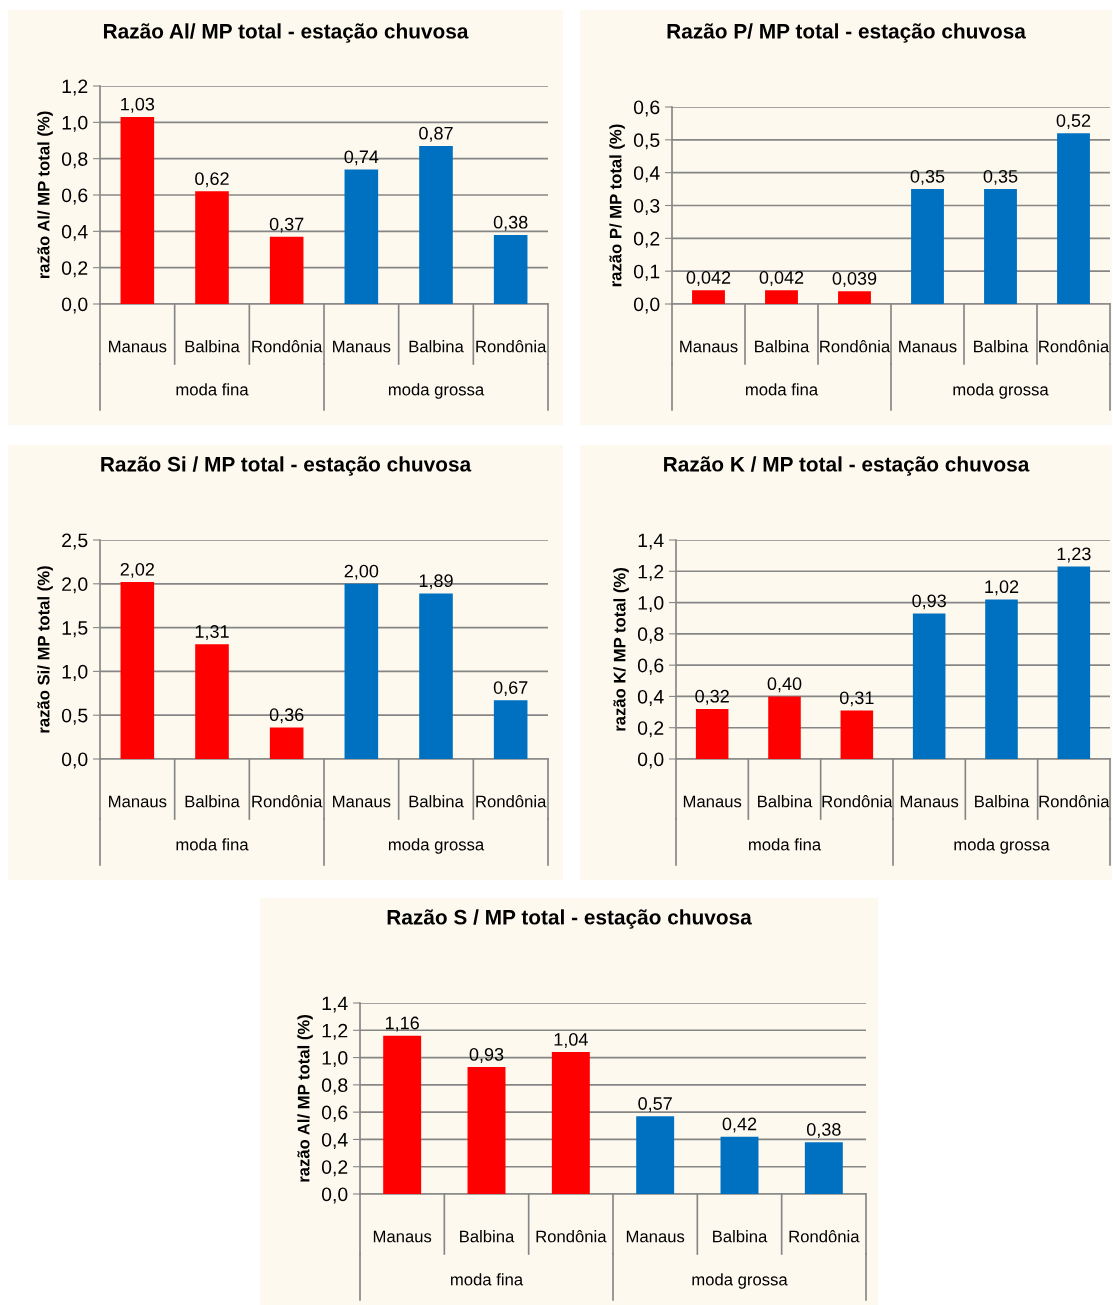 The image size is (1113, 1305). What do you see at coordinates (286, 716) in the screenshot?
I see `data-label: 0,36` at bounding box center [286, 716].